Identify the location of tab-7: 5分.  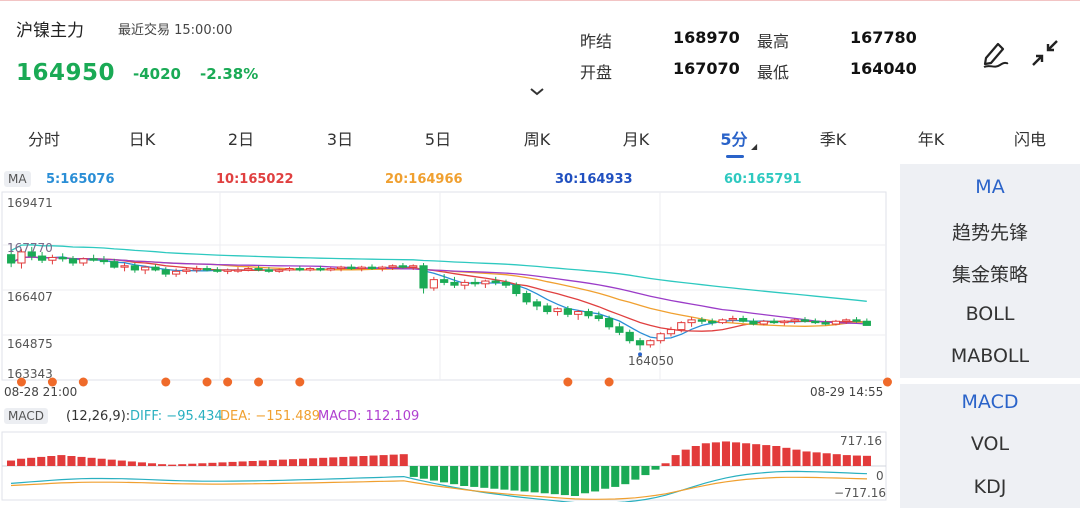
(734, 139).